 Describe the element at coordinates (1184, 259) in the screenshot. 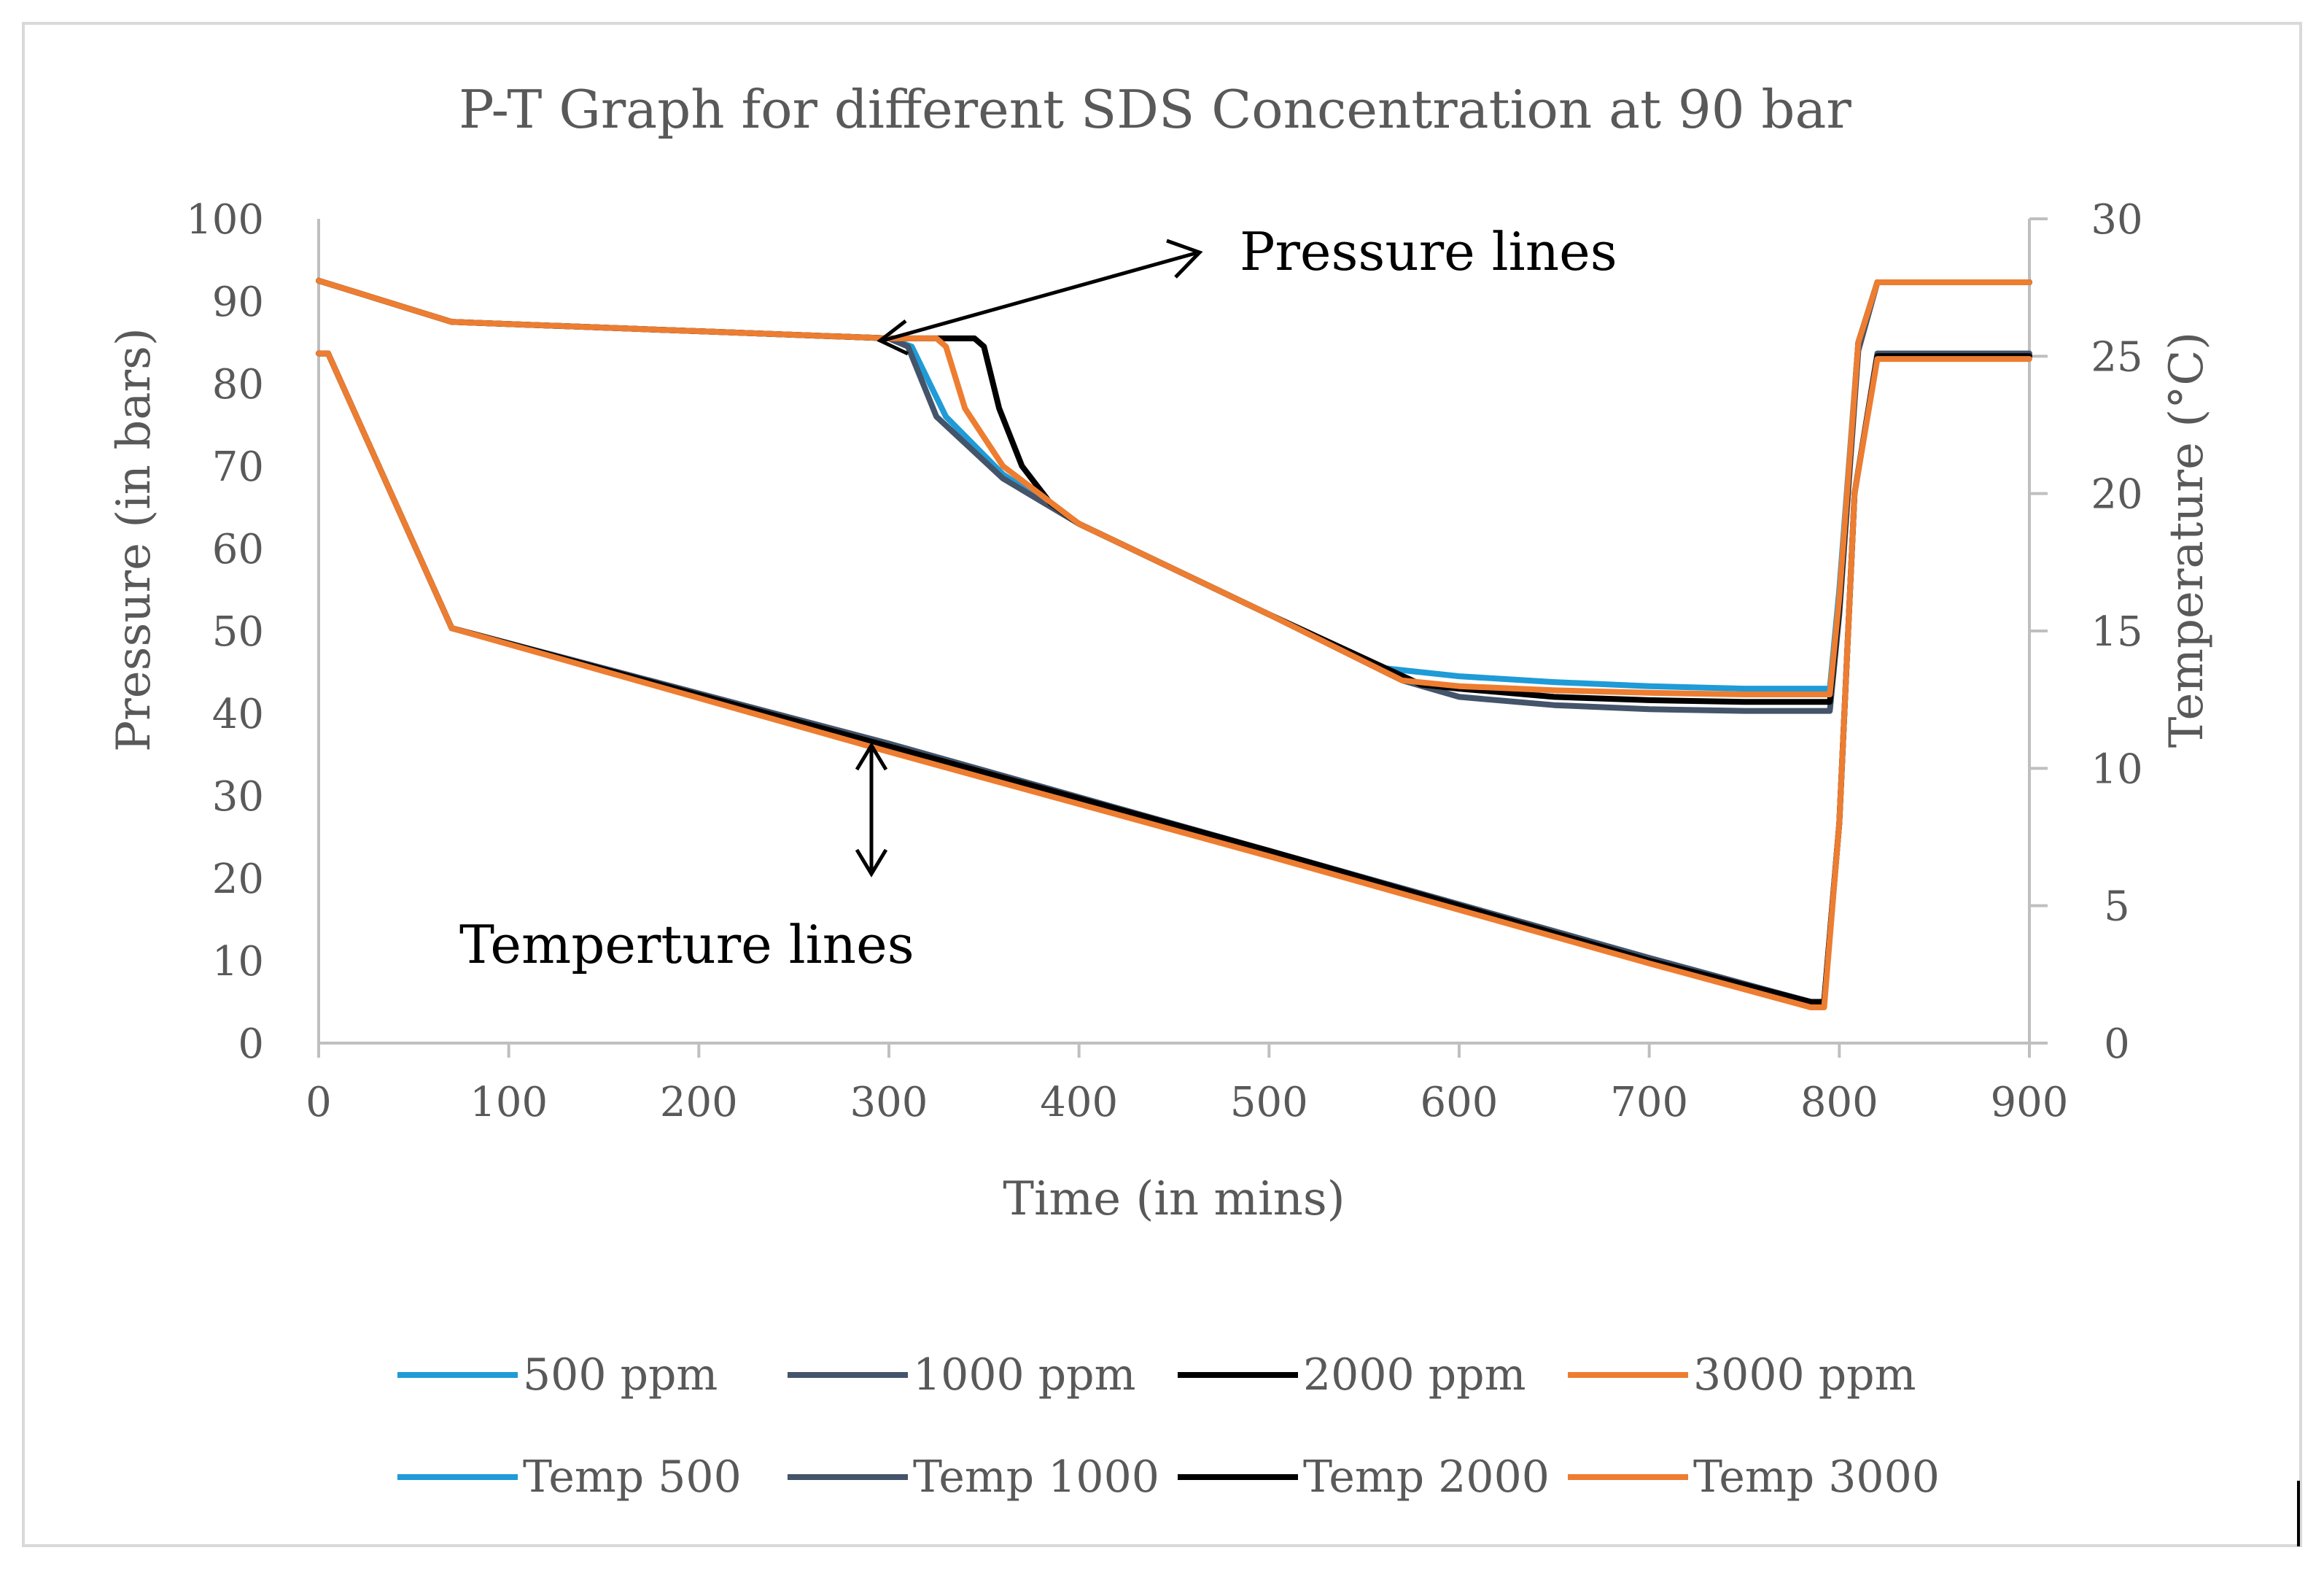

I see `annotation-pressure-arrow-head` at that location.